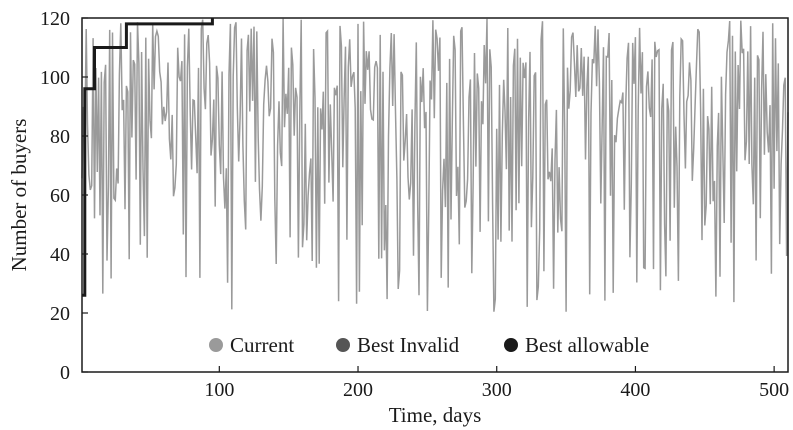 The height and width of the screenshot is (430, 793). Describe the element at coordinates (408, 345) in the screenshot. I see `legend-label: Best Invalid` at that location.